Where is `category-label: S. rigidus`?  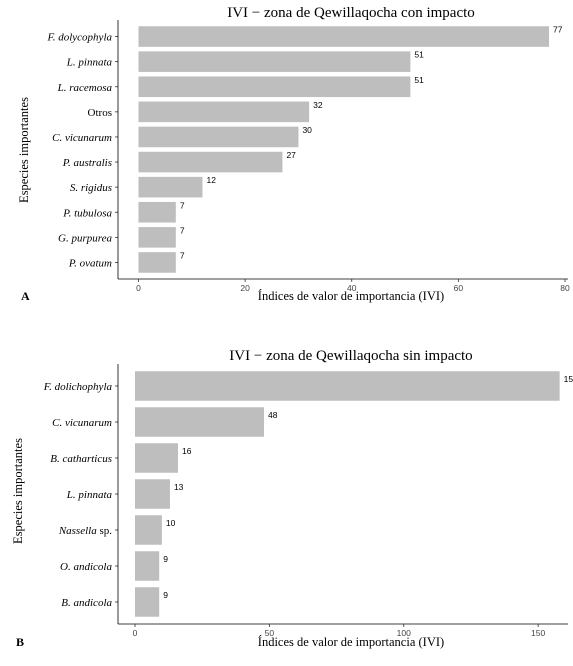 category-label: S. rigidus is located at coordinates (91, 188).